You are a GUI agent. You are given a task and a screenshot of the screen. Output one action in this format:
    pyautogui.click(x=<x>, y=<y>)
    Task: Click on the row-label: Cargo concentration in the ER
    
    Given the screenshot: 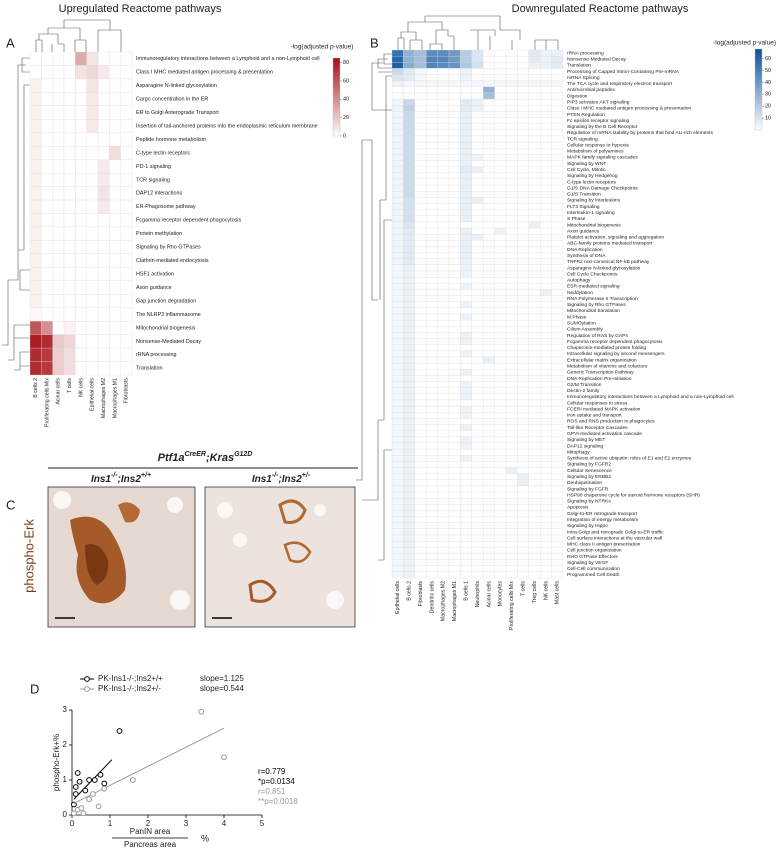 What is the action you would take?
    pyautogui.click(x=172, y=100)
    